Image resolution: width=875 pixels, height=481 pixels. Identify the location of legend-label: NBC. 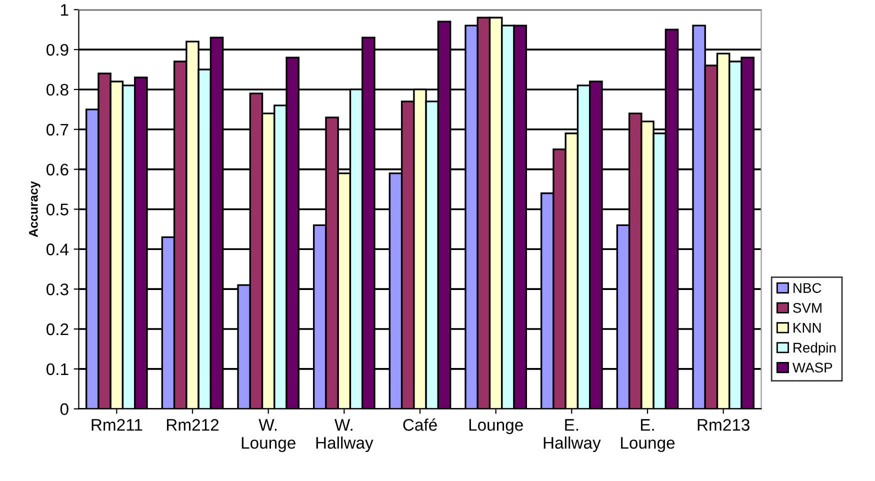
(808, 288).